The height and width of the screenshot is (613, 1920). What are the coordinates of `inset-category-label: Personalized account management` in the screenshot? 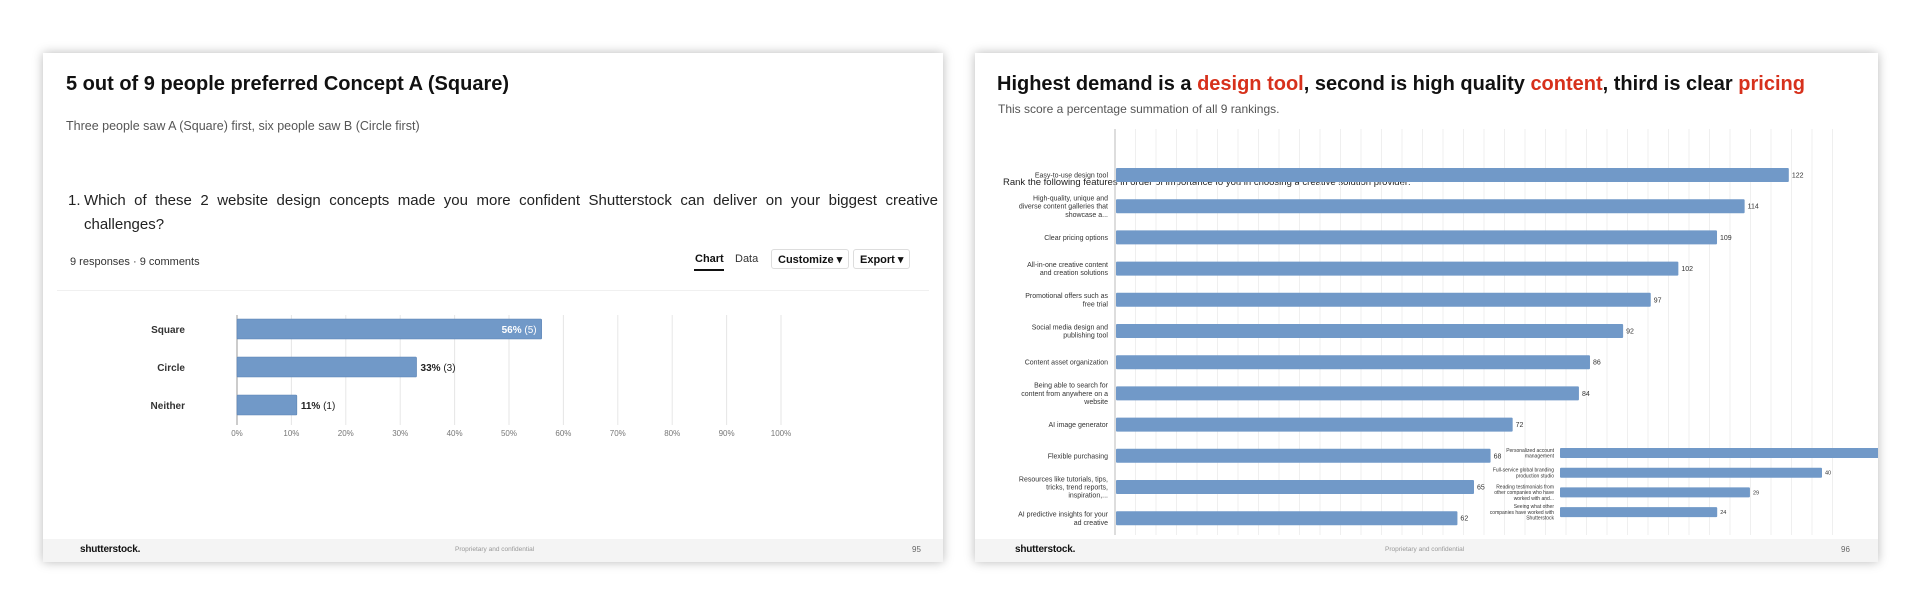 It's located at (1530, 454).